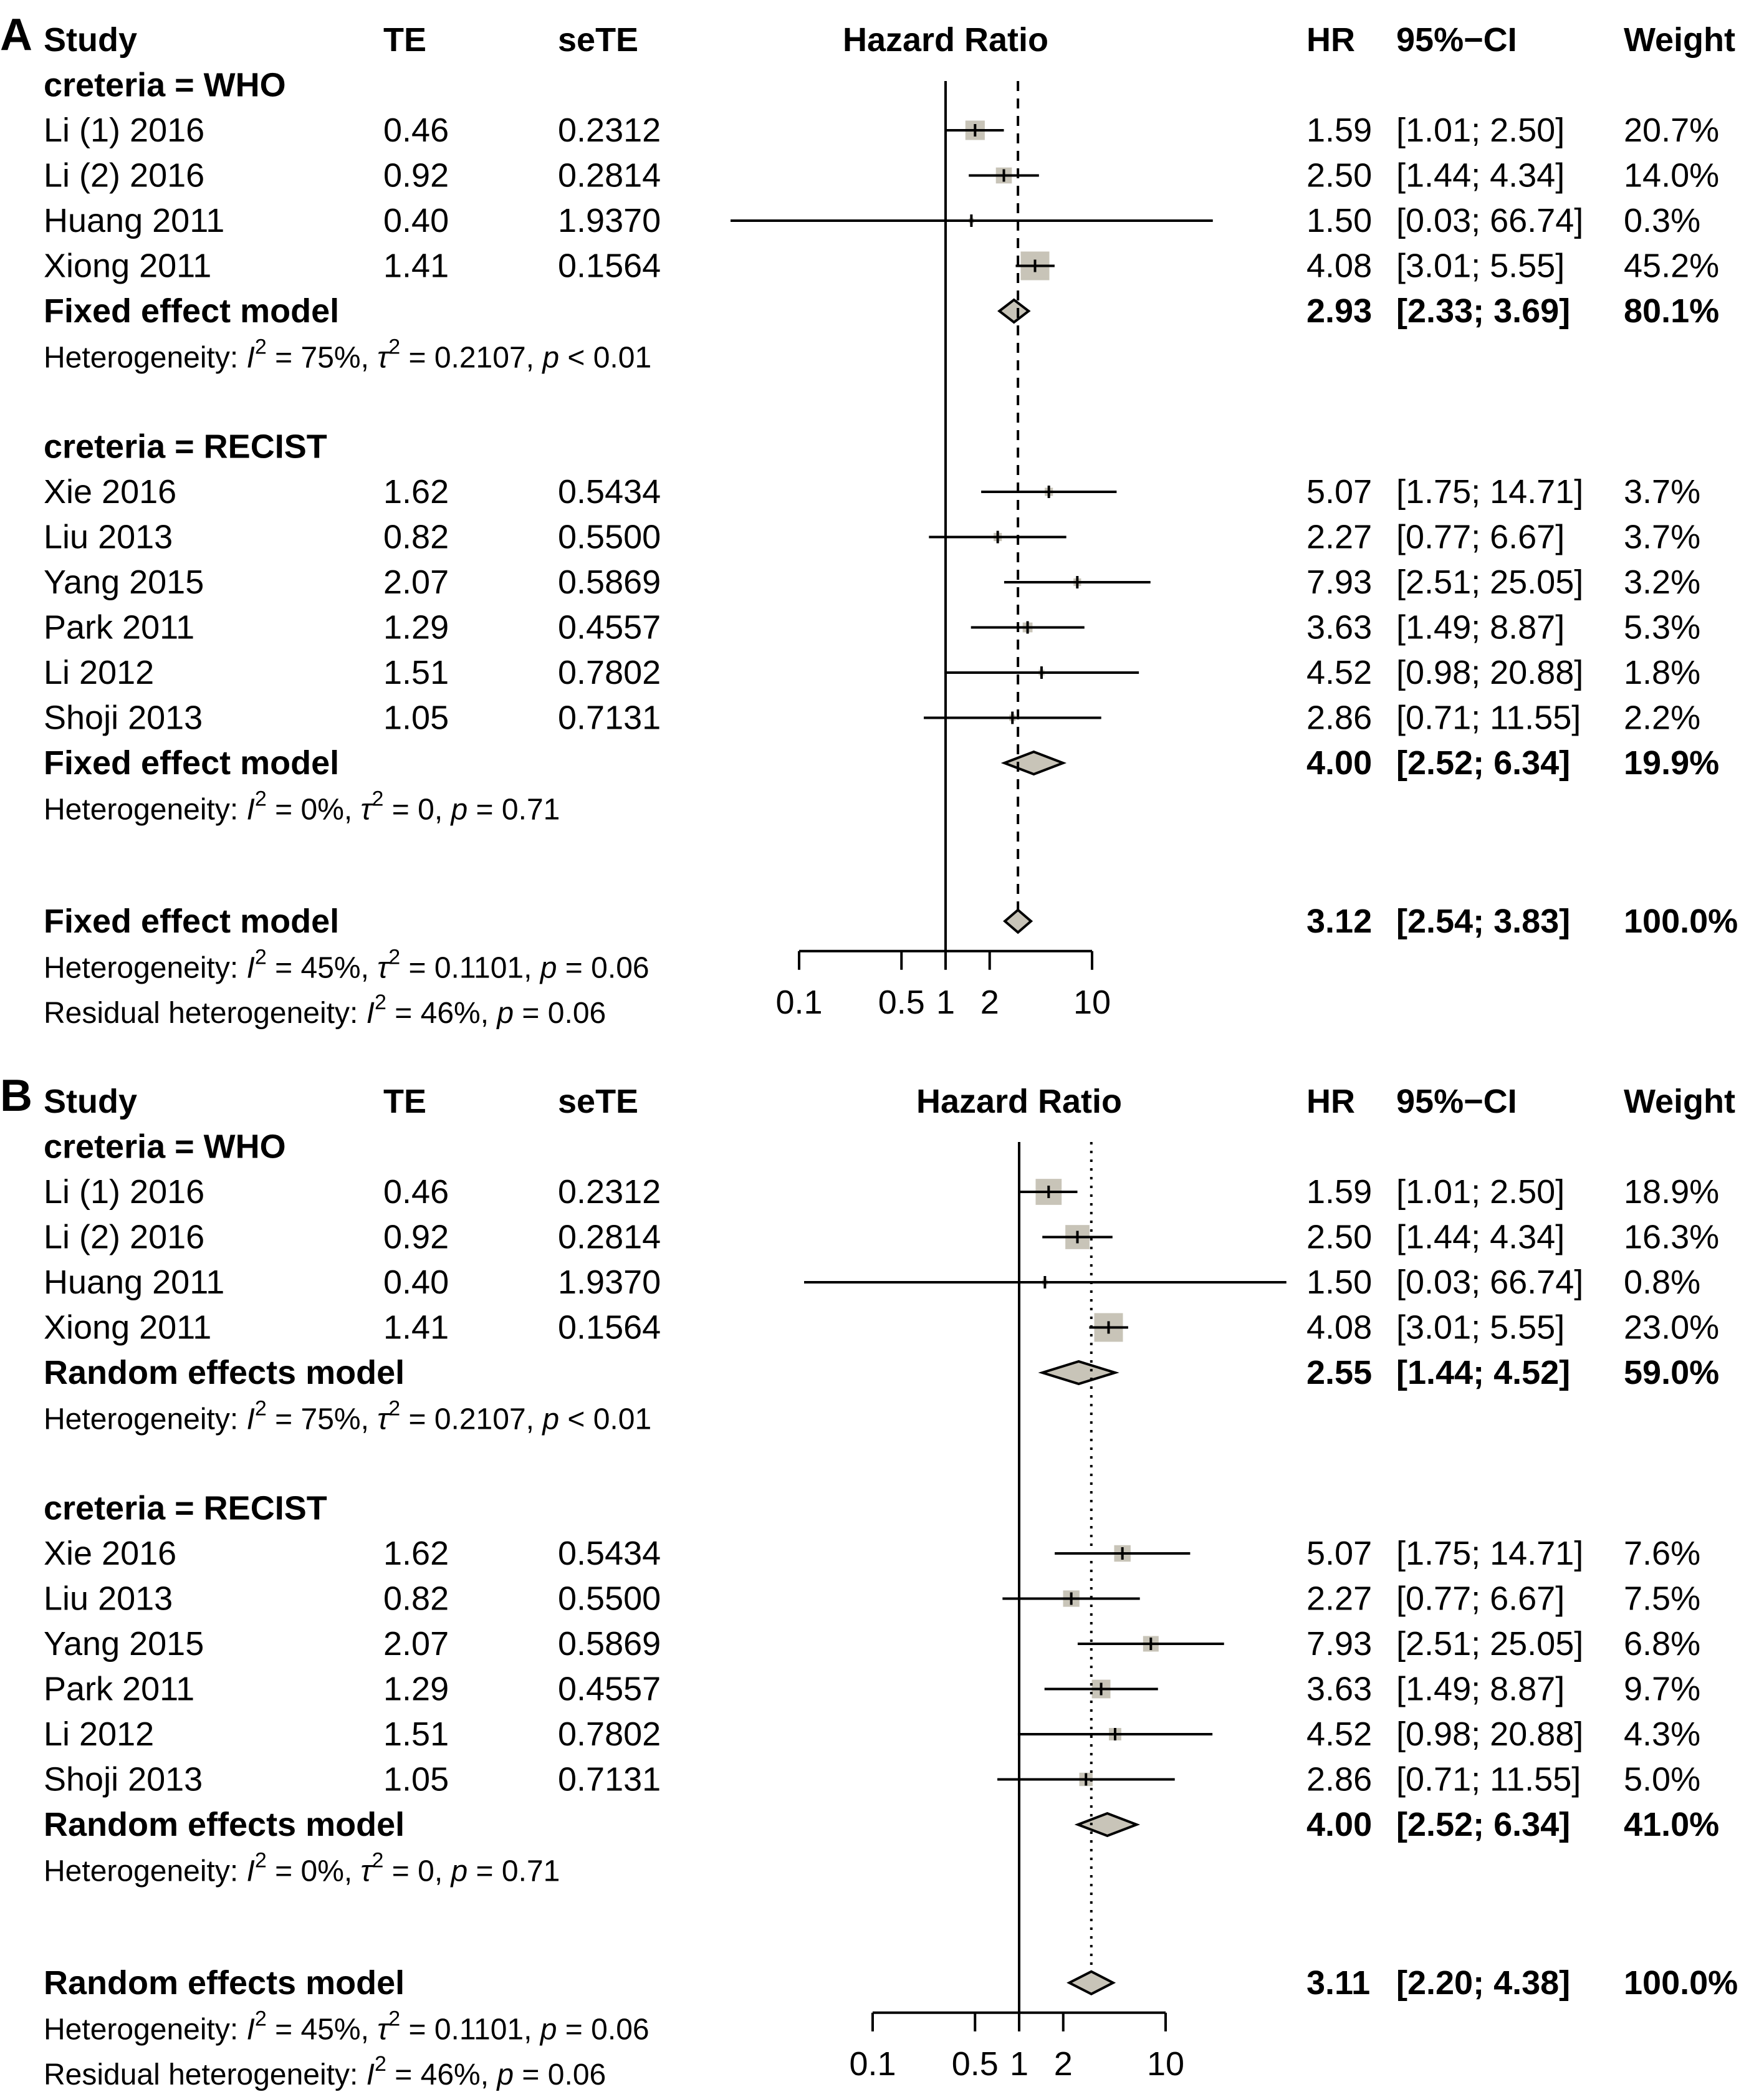  What do you see at coordinates (416, 1644) in the screenshot?
I see `te-value: 2.07` at bounding box center [416, 1644].